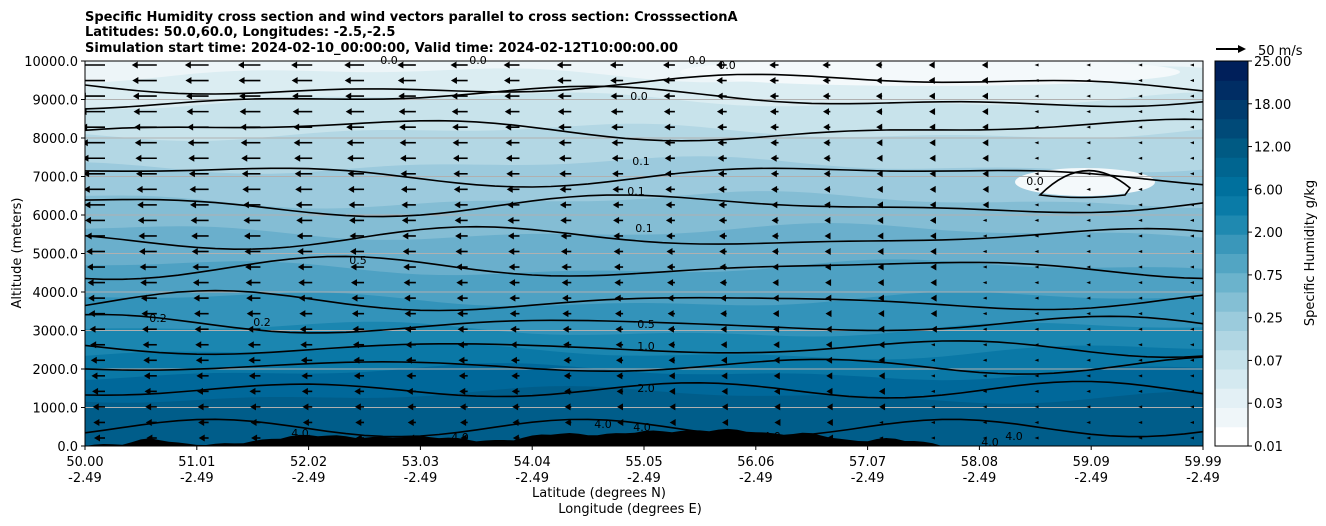 The width and height of the screenshot is (1326, 526). Describe the element at coordinates (196, 462) in the screenshot. I see `x-tick-lat: 51.01` at that location.